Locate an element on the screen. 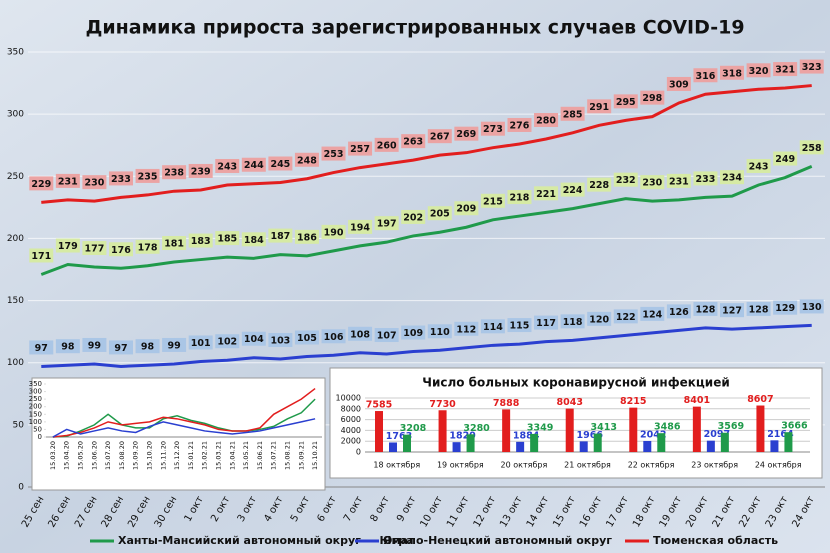  data-label: 106 is located at coordinates (334, 337).